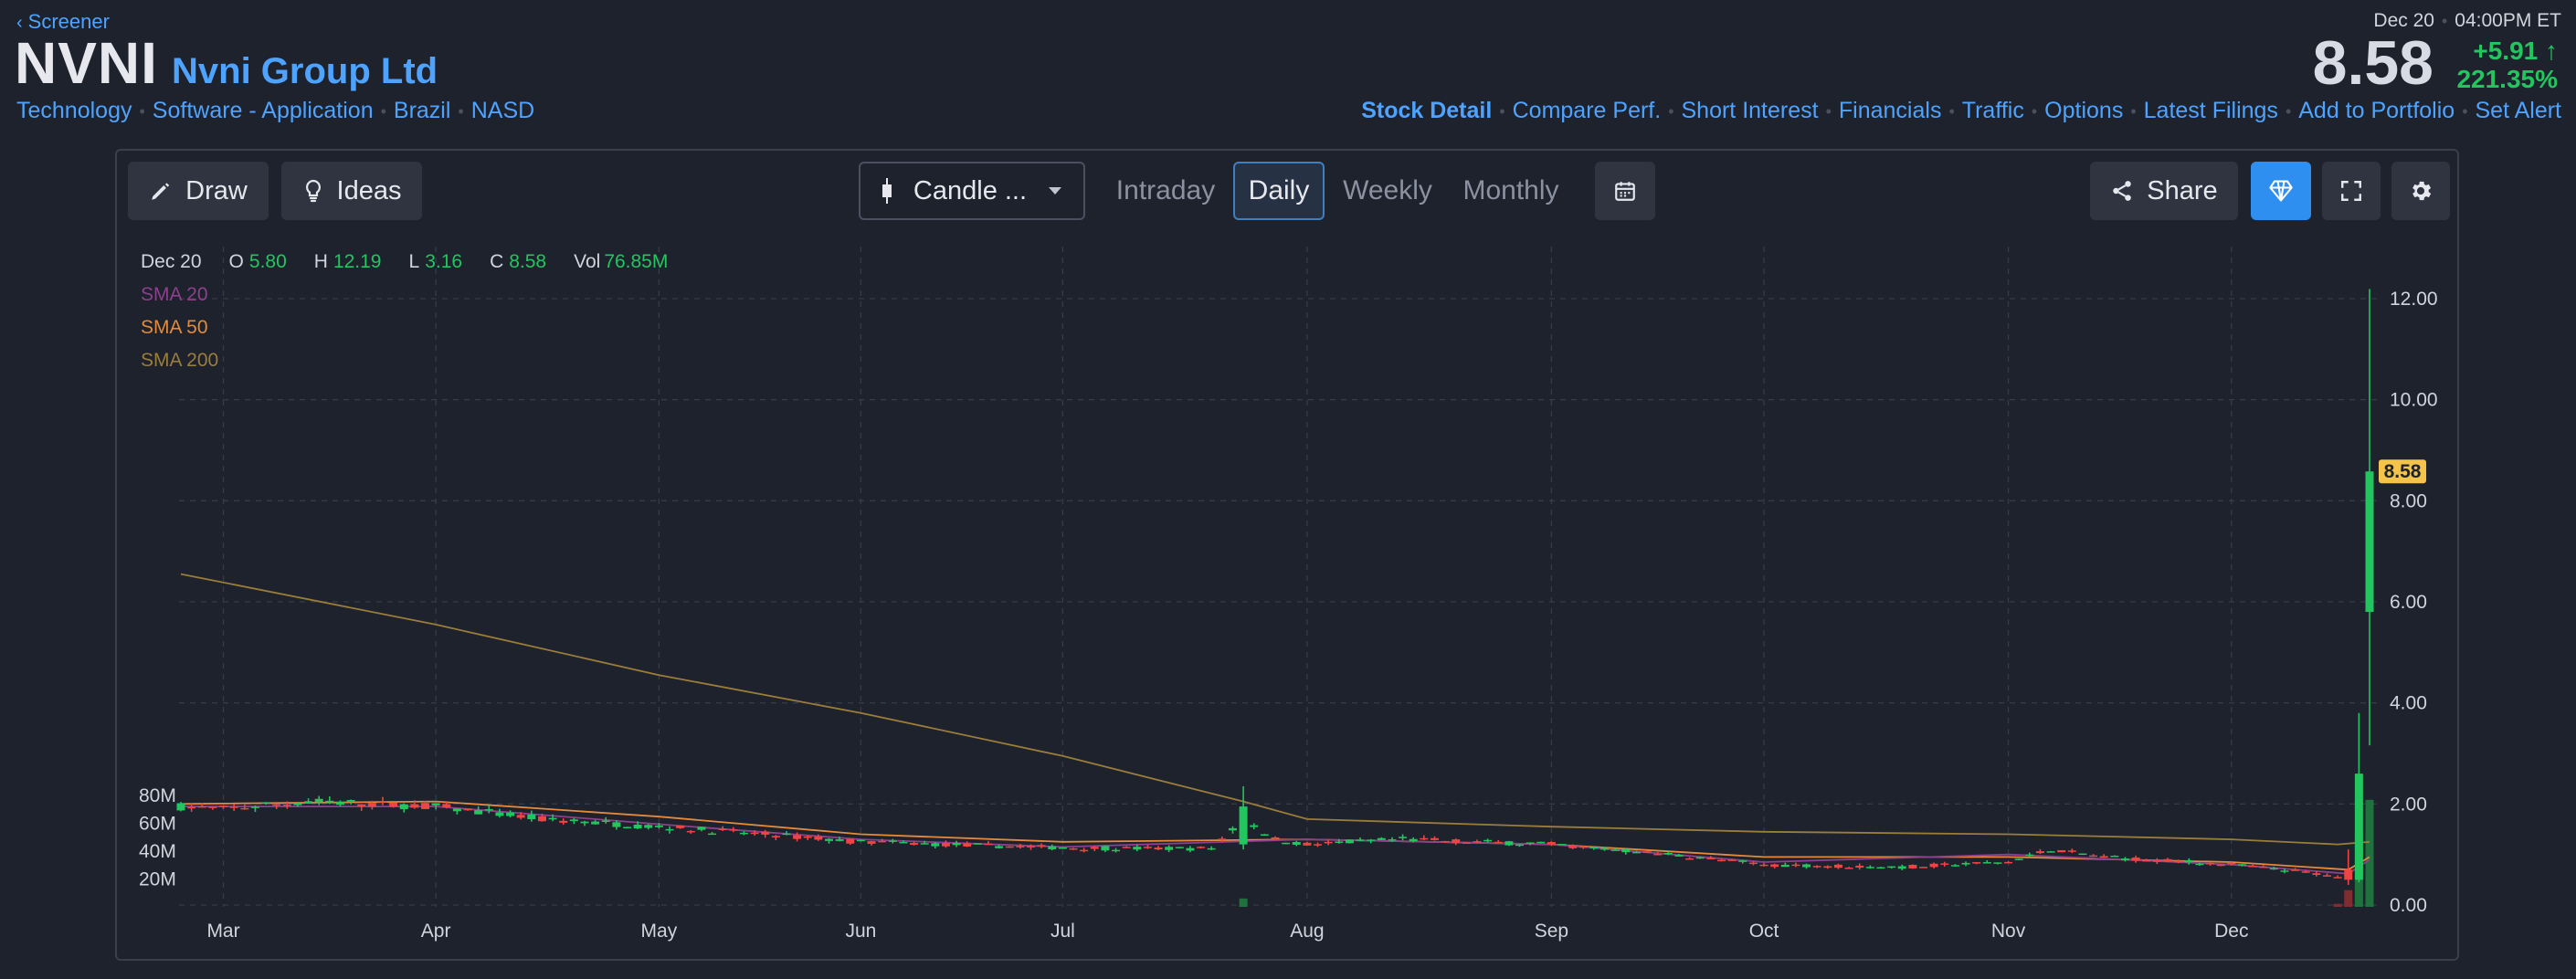 Image resolution: width=2576 pixels, height=979 pixels. What do you see at coordinates (305, 71) in the screenshot?
I see `company-name: Nvni Group Ltd` at bounding box center [305, 71].